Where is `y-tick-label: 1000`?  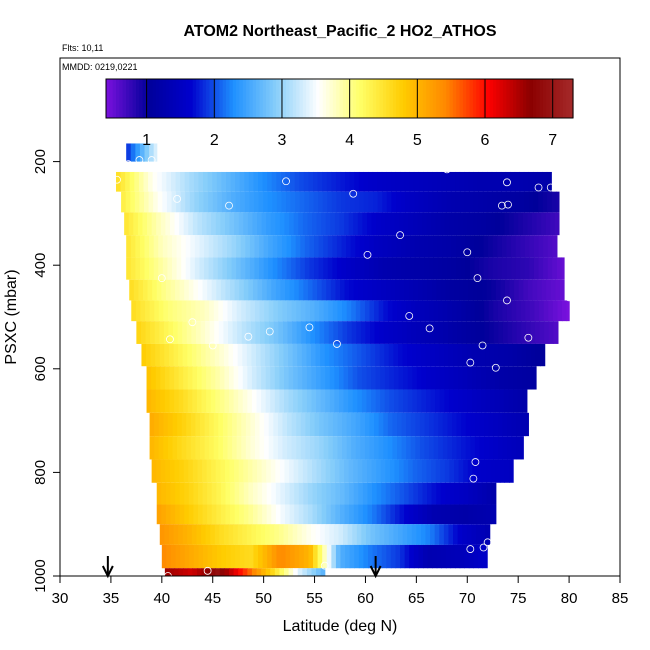
y-tick-label: 1000 is located at coordinates (40, 575).